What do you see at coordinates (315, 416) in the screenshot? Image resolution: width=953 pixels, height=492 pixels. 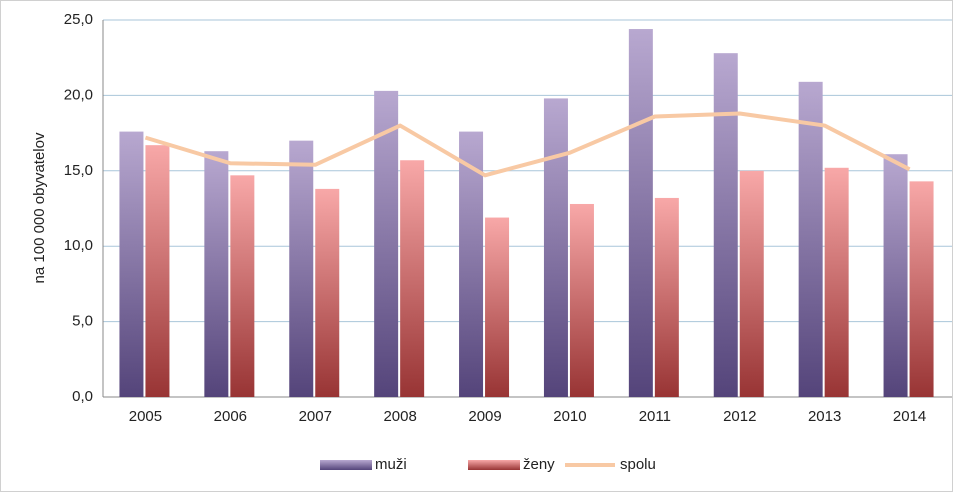 I see `x-tick-label: 2007` at bounding box center [315, 416].